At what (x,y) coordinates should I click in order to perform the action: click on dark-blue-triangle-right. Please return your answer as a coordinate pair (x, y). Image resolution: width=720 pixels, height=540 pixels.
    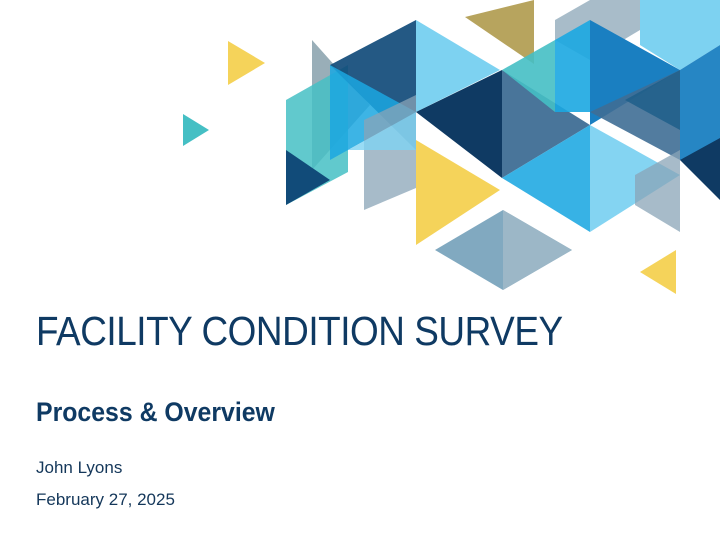
    Looking at the image, I should click on (652, 100).